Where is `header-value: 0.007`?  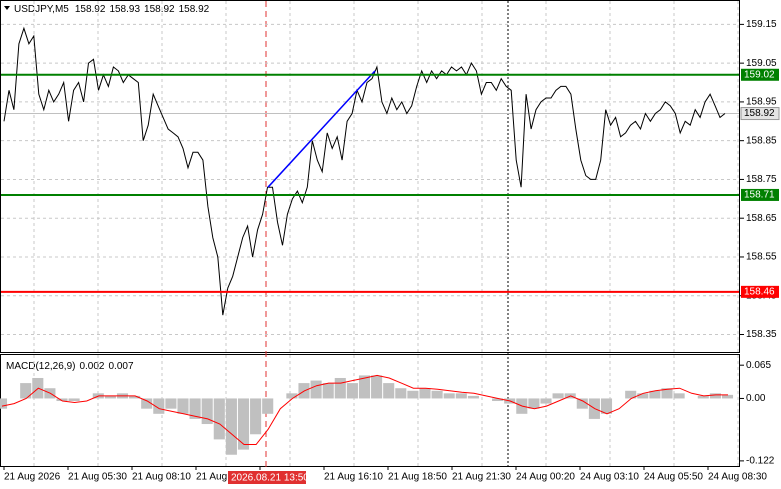 header-value: 0.007 is located at coordinates (121, 366).